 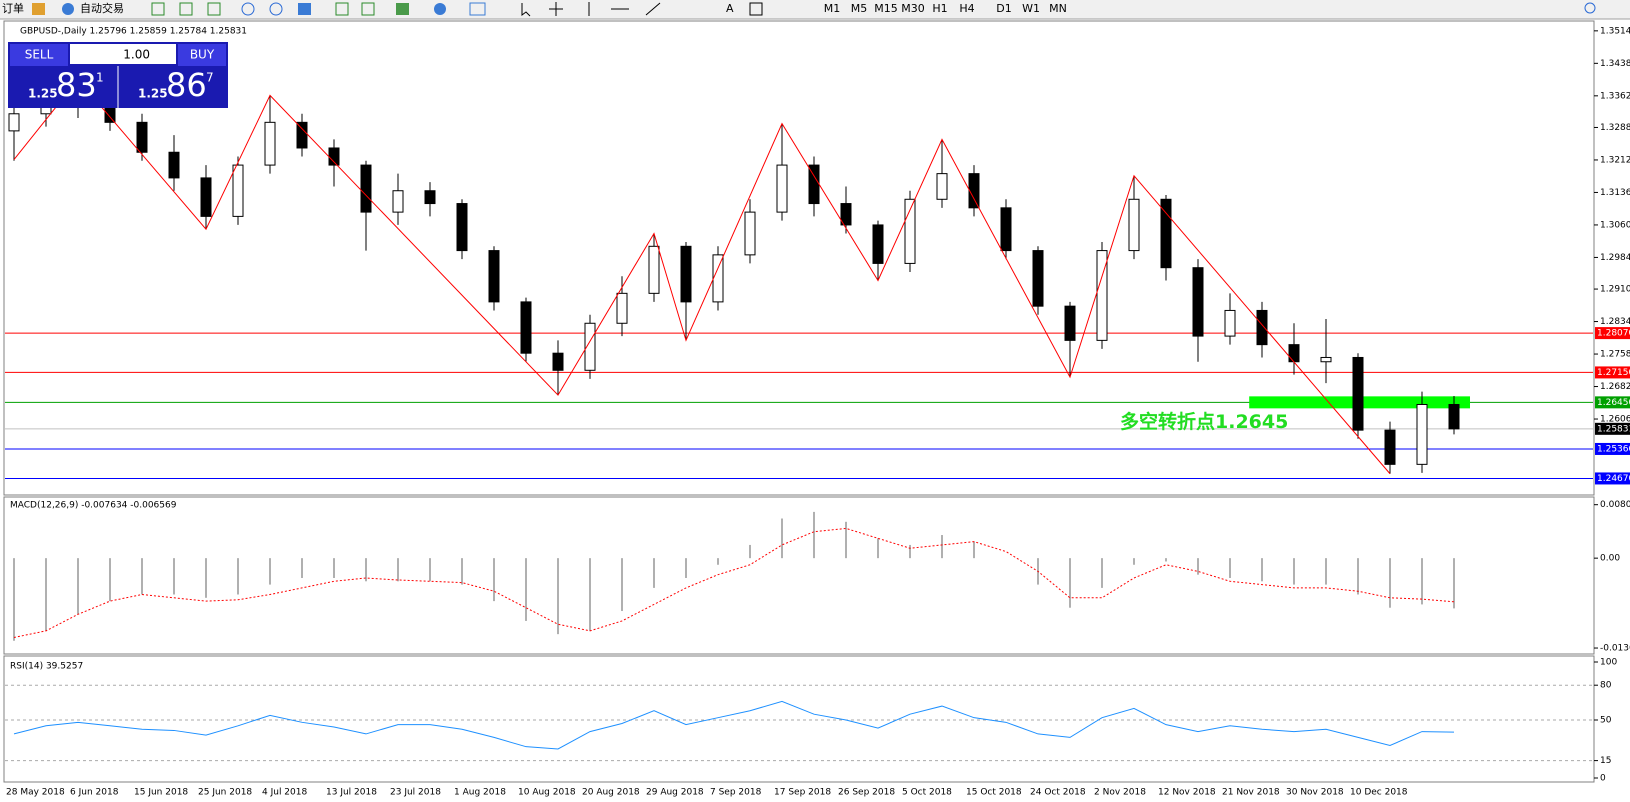 What do you see at coordinates (1613, 449) in the screenshot?
I see `level-label: 1.25360` at bounding box center [1613, 449].